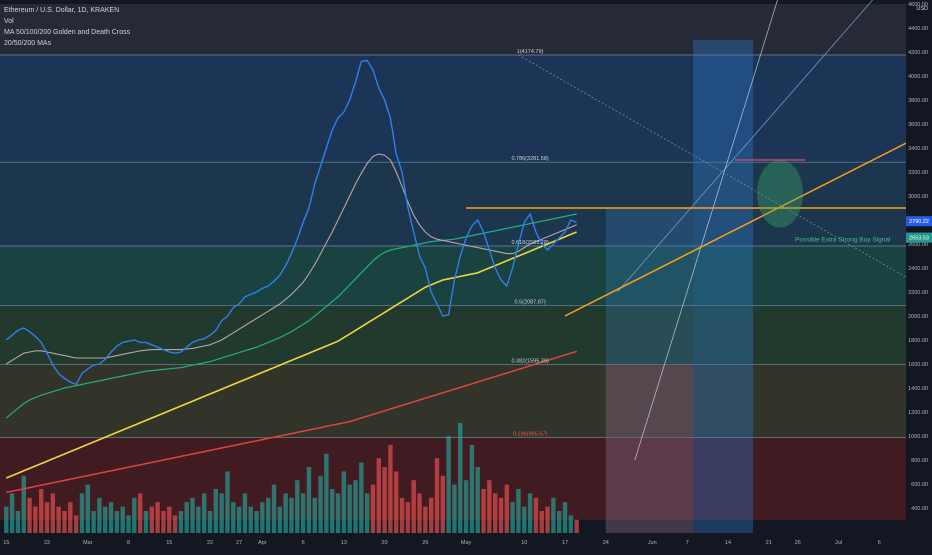  Describe the element at coordinates (843, 240) in the screenshot. I see `annotation-text: Possible Extra Strong Buy Signal` at that location.